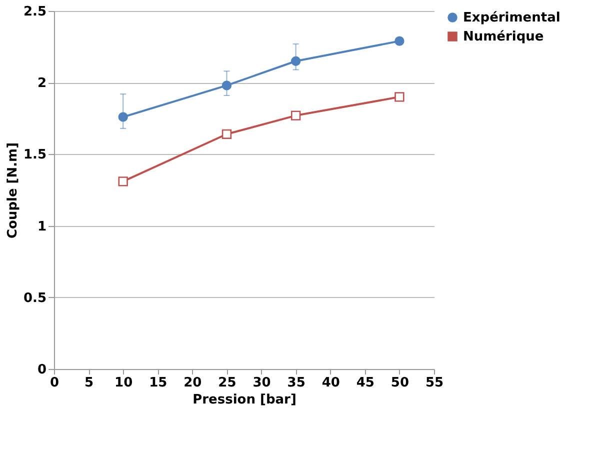 This screenshot has width=593, height=459. What do you see at coordinates (41, 226) in the screenshot?
I see `y-tick-label: 1` at bounding box center [41, 226].